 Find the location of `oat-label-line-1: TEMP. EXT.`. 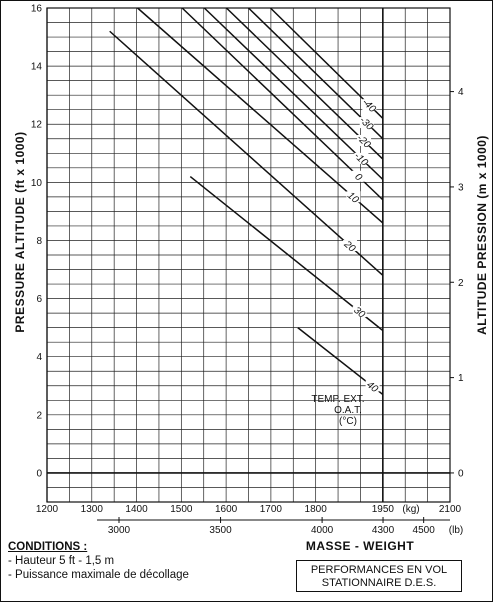

oat-label-line-1: TEMP. EXT. is located at coordinates (337, 399).